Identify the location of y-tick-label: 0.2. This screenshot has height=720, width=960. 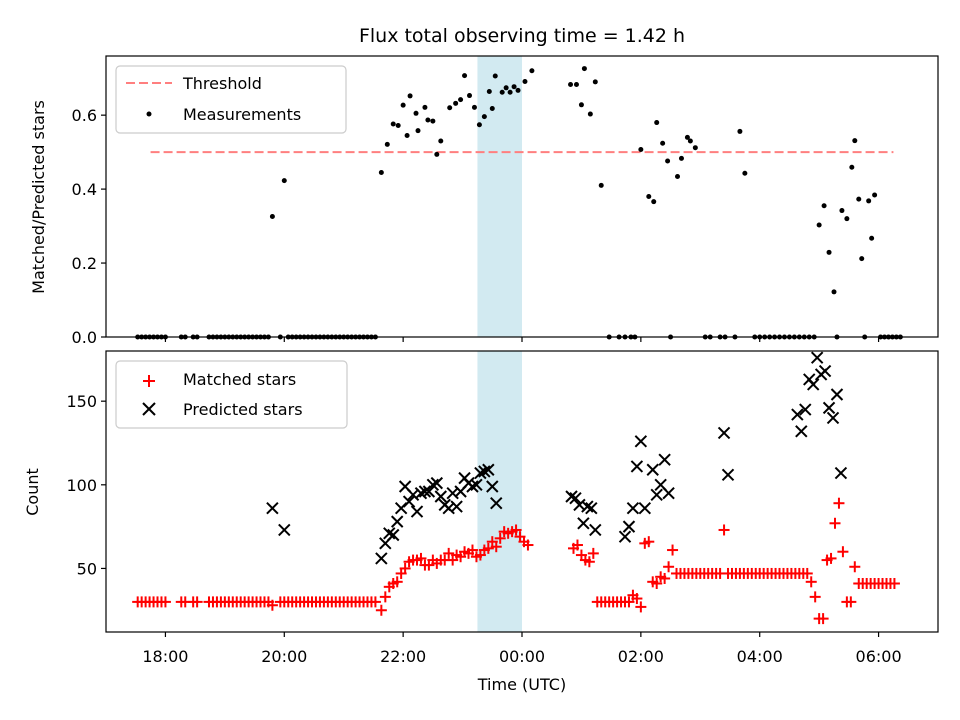
(84, 263).